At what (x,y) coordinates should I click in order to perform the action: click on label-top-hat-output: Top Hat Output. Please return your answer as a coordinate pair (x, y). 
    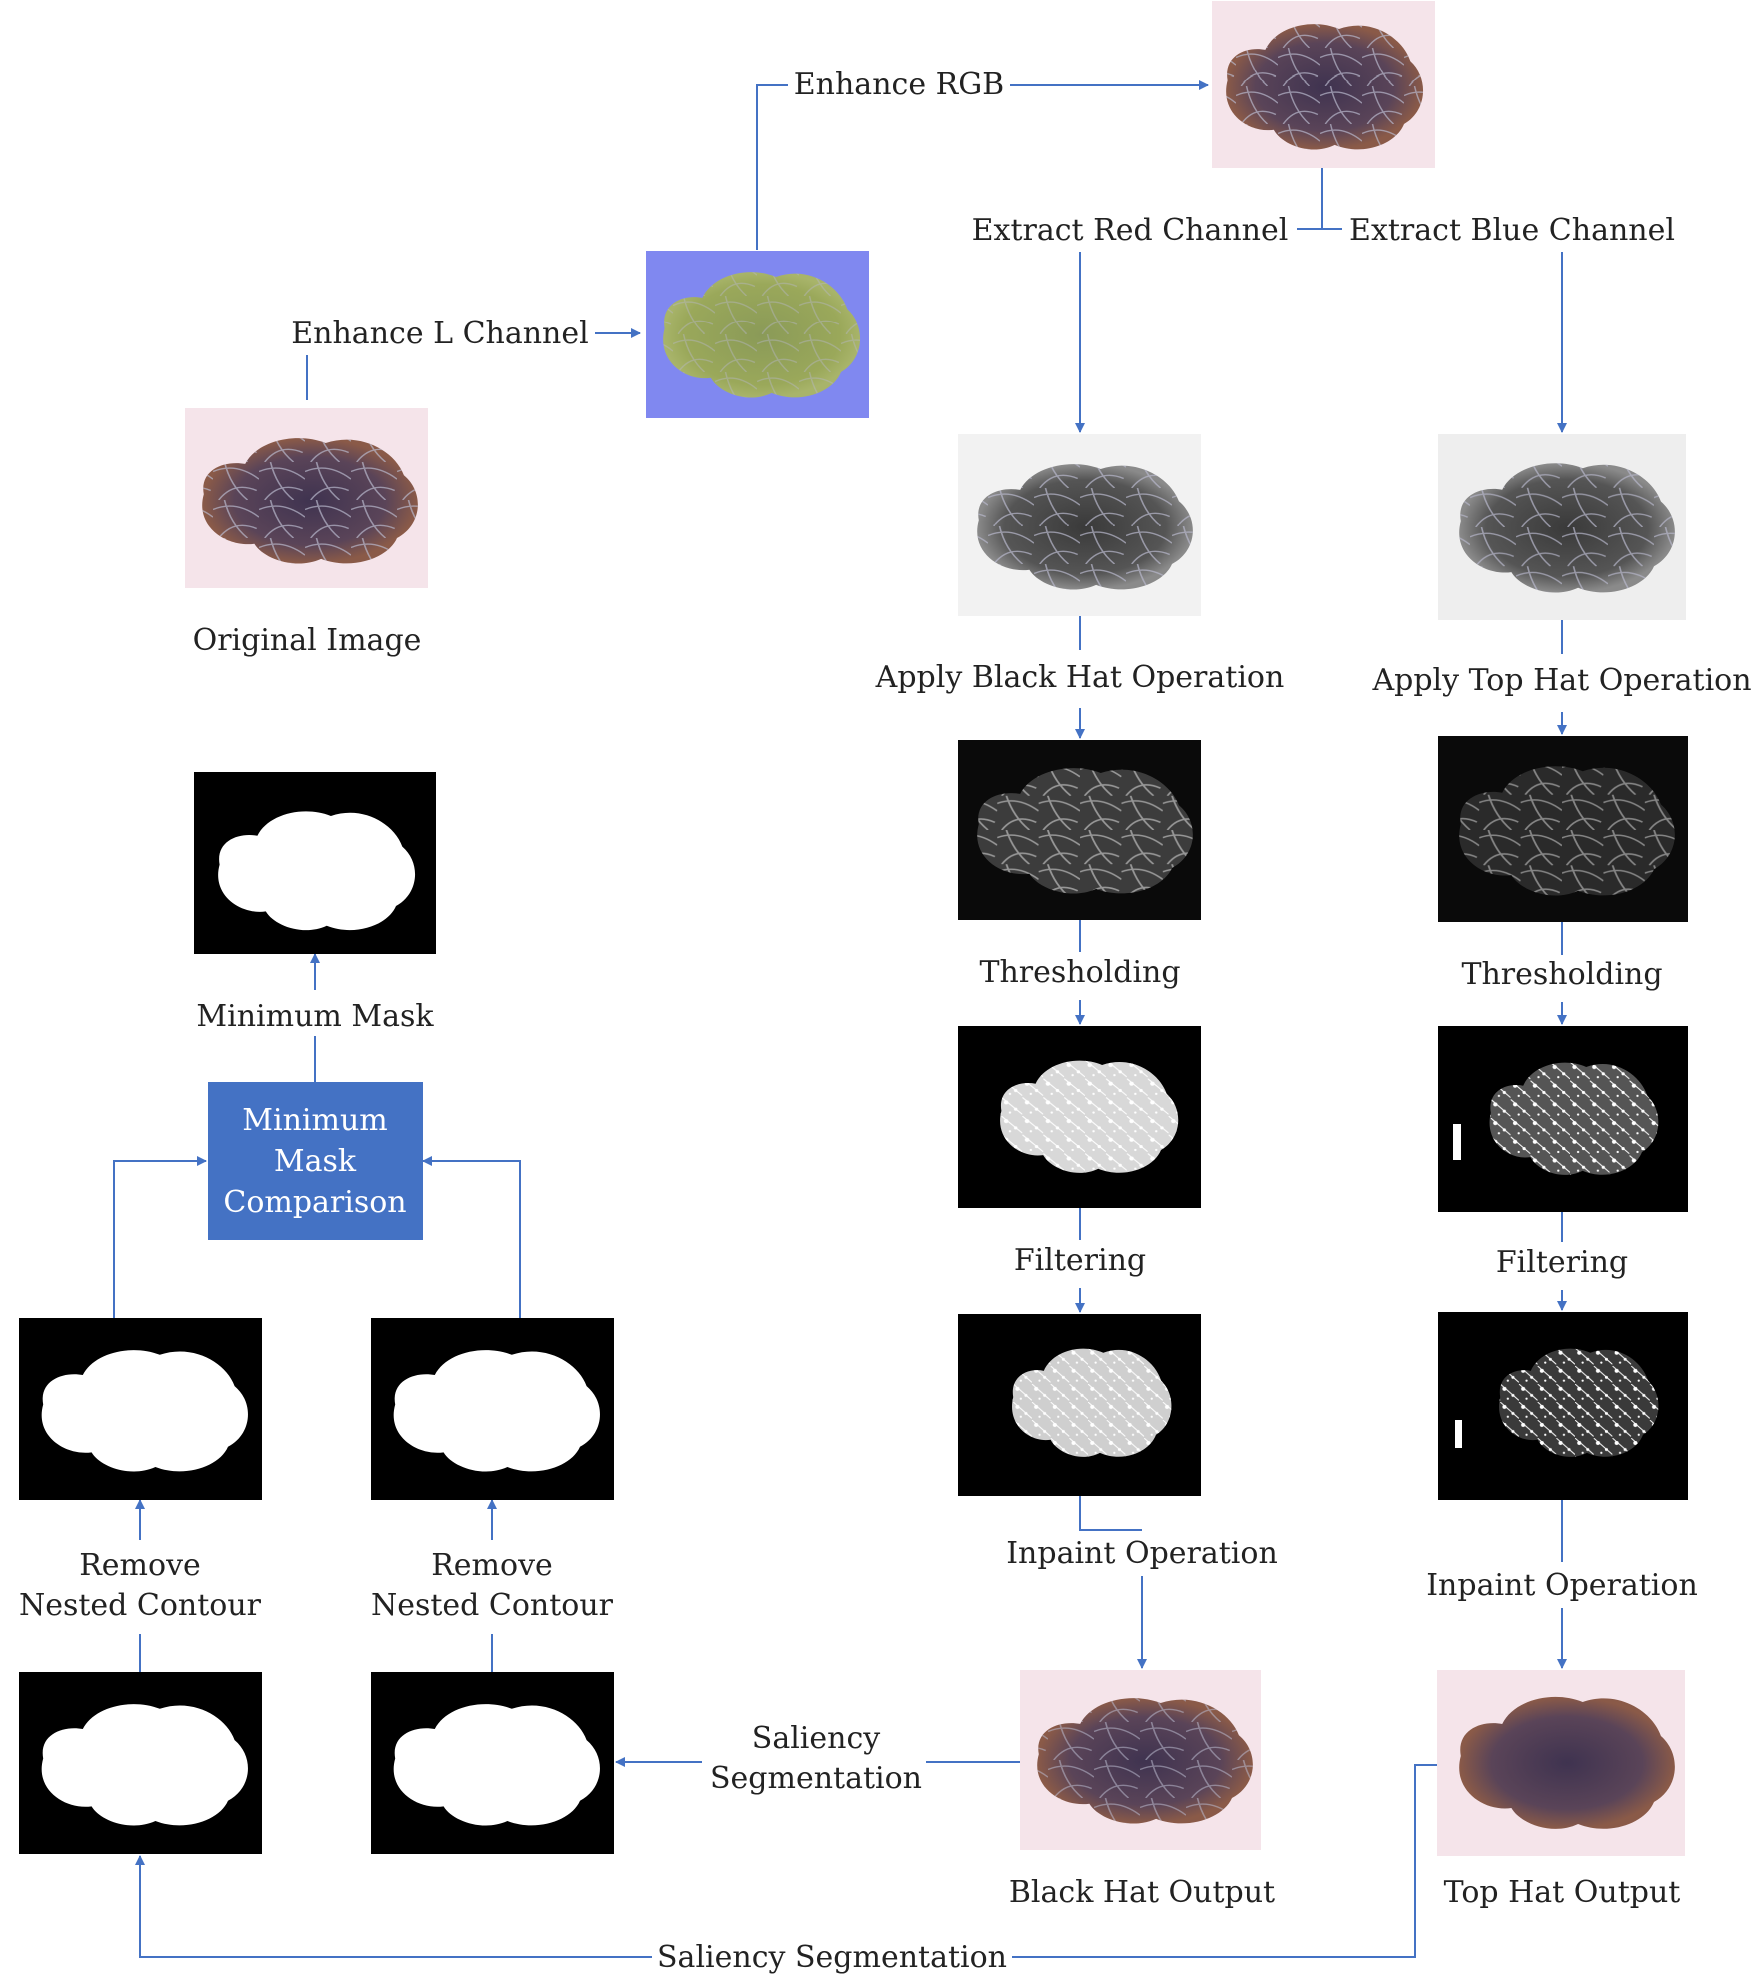
    Looking at the image, I should click on (1562, 1892).